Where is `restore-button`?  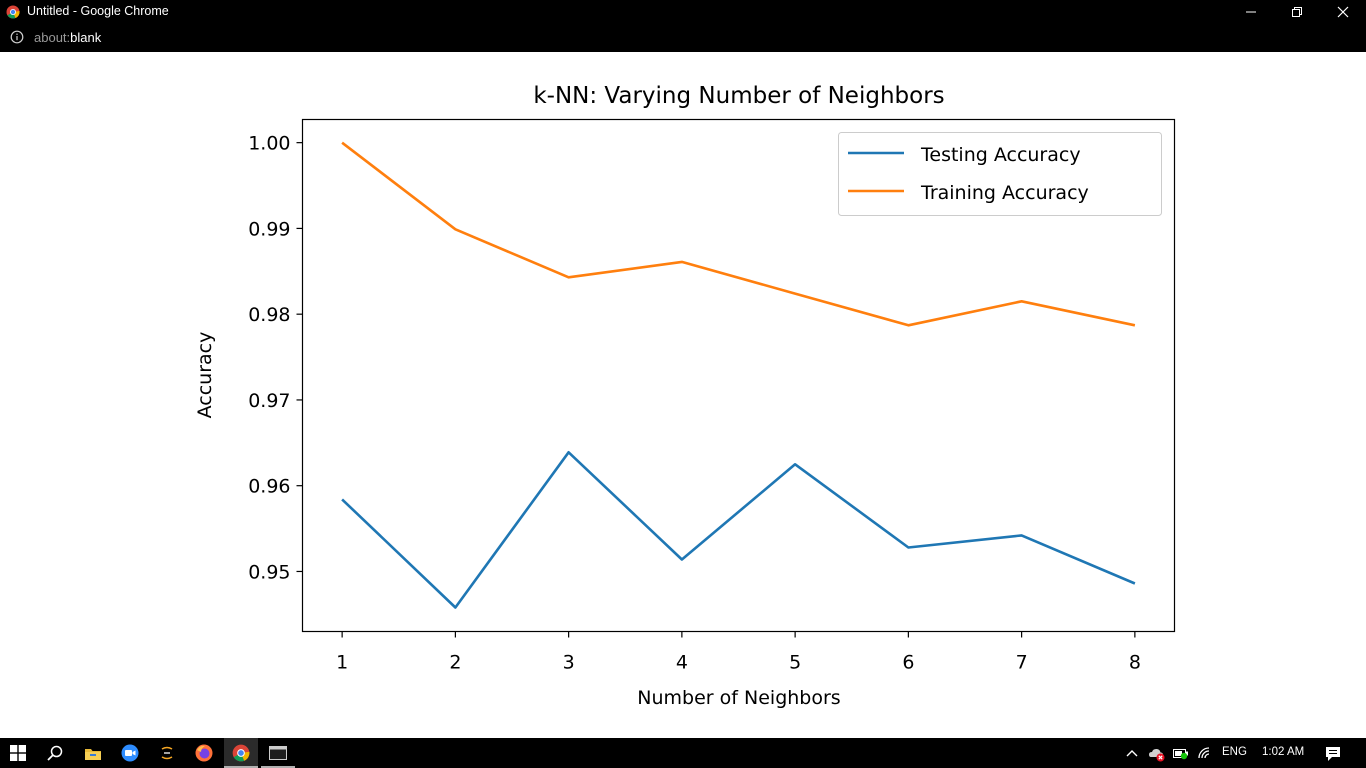 restore-button is located at coordinates (1297, 12).